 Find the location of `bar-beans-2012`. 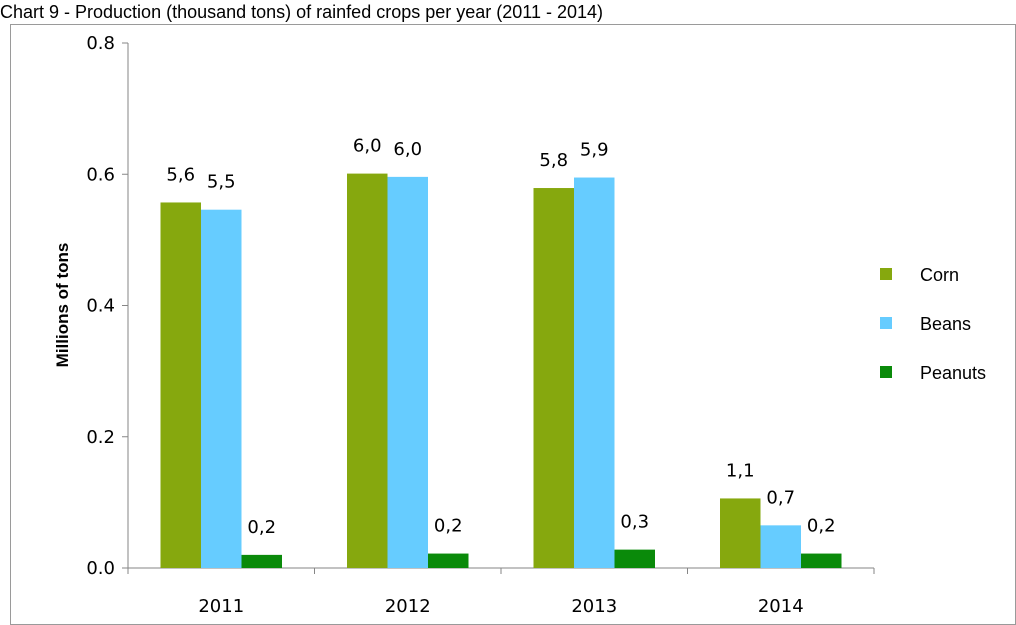

bar-beans-2012 is located at coordinates (407, 372).